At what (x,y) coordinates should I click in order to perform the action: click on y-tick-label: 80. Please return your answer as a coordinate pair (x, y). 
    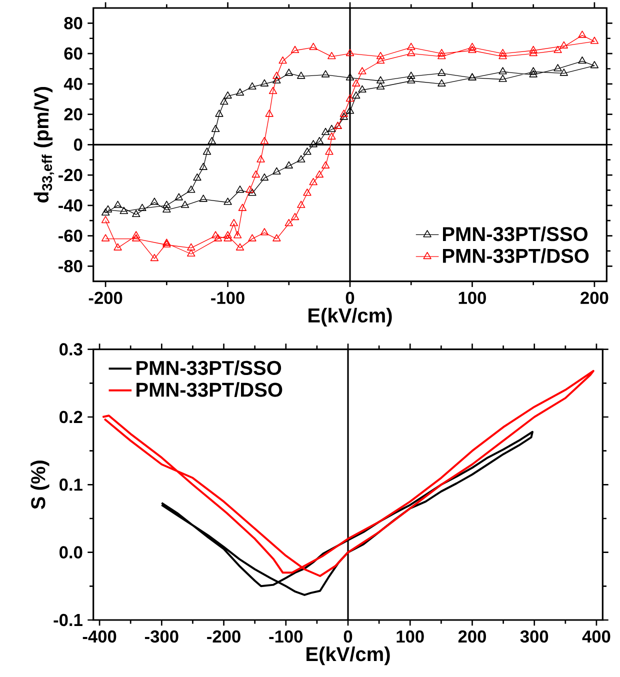
    Looking at the image, I should click on (73, 23).